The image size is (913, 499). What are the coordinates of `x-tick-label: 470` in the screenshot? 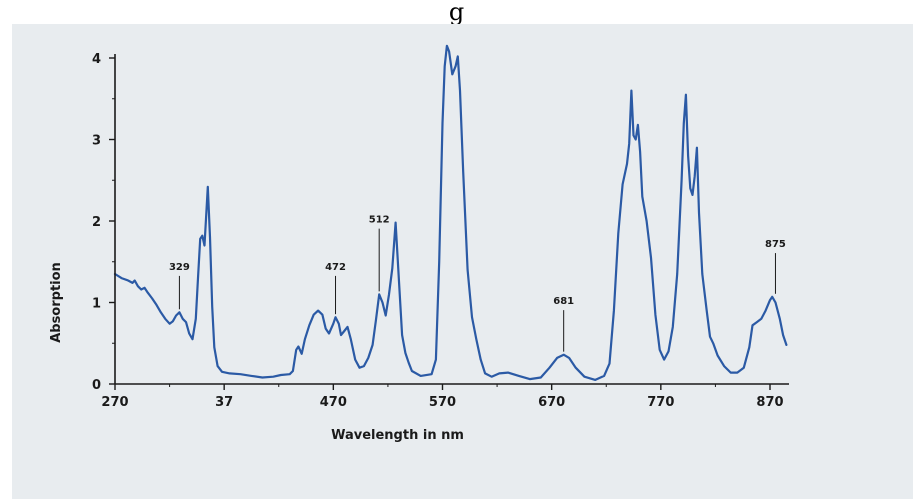 It's located at (333, 402).